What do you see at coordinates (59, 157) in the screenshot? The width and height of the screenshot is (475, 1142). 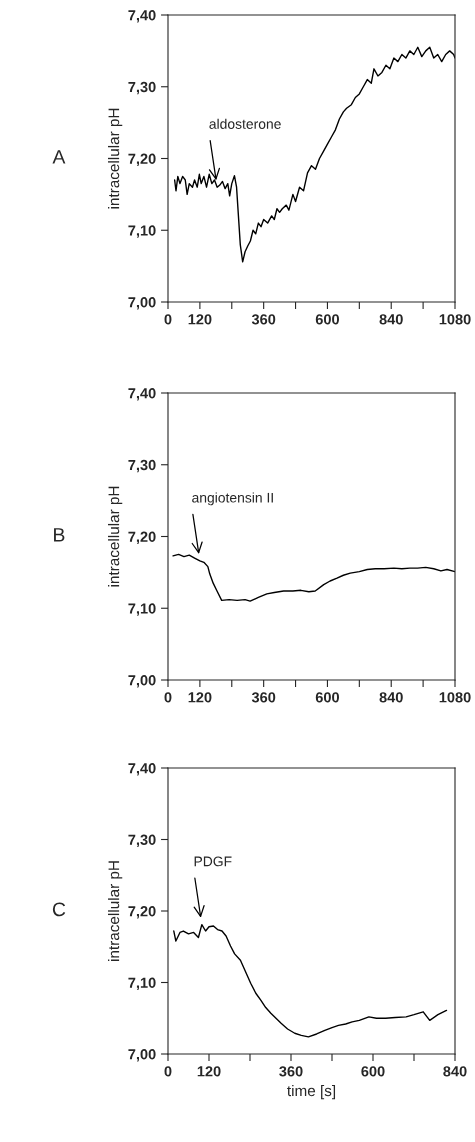 I see `text: A` at bounding box center [59, 157].